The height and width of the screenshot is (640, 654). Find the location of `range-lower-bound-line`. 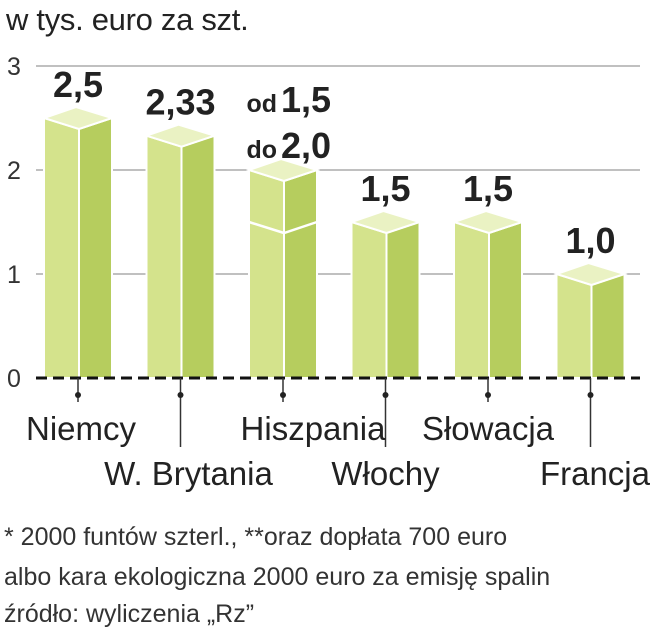

range-lower-bound-line is located at coordinates (283, 227).